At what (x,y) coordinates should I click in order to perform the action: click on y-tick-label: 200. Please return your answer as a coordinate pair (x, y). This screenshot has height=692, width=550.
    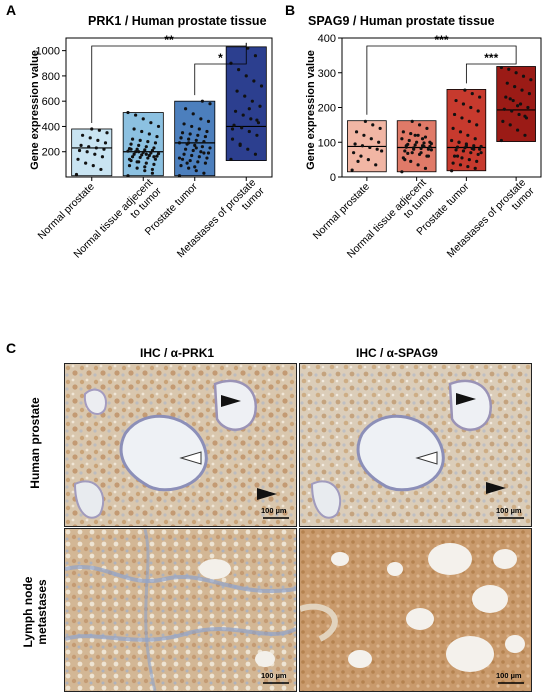
    Looking at the image, I should click on (327, 109).